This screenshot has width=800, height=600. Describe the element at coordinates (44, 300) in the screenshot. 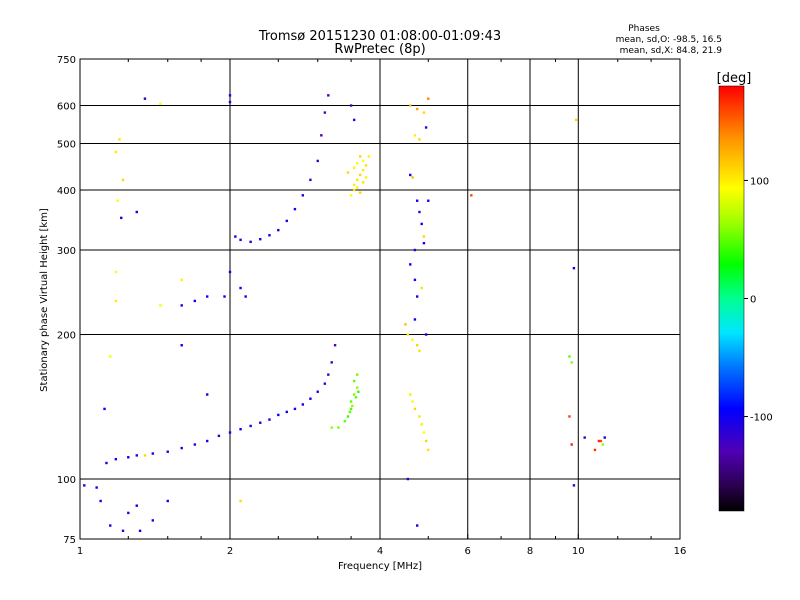

I see `y-axis-label: Stationary phase Virtual Height [km]` at that location.